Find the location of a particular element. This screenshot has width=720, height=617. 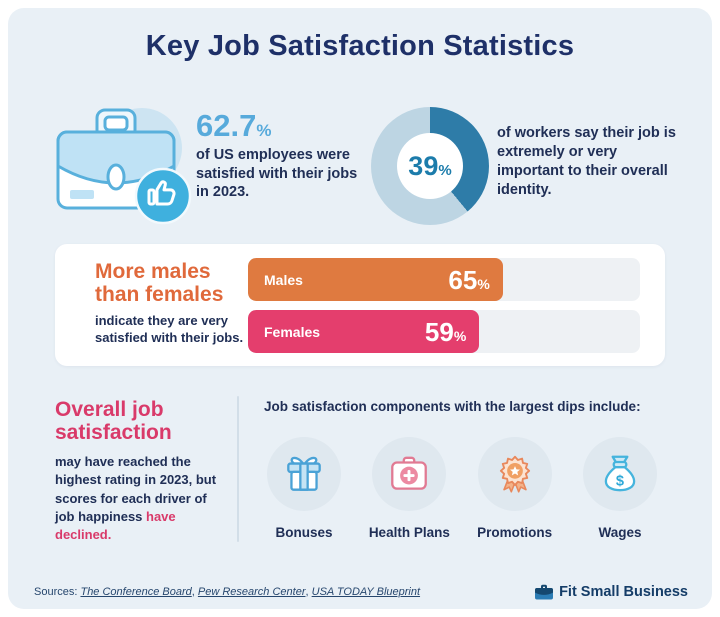

component-label: Promotions is located at coordinates (515, 532).